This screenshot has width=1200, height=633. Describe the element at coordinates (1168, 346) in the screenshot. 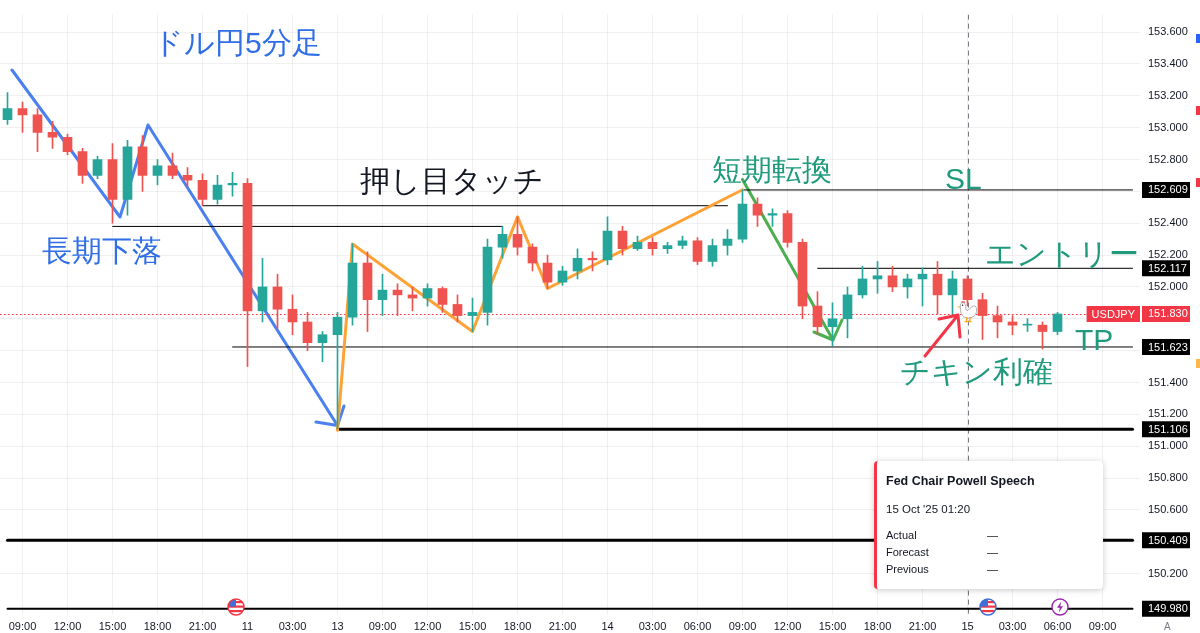

I see `data-label: 151.623` at that location.